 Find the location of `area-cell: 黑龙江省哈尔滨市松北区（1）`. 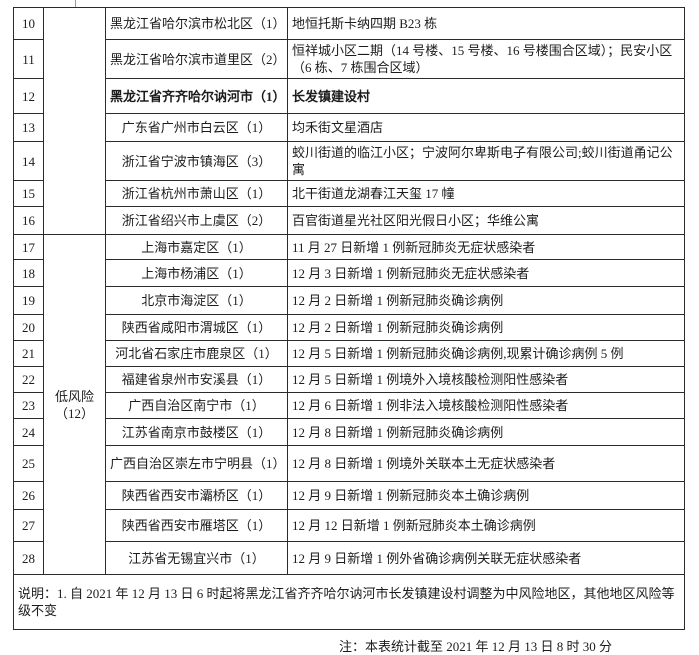

area-cell: 黑龙江省哈尔滨市松北区（1） is located at coordinates (196, 23).